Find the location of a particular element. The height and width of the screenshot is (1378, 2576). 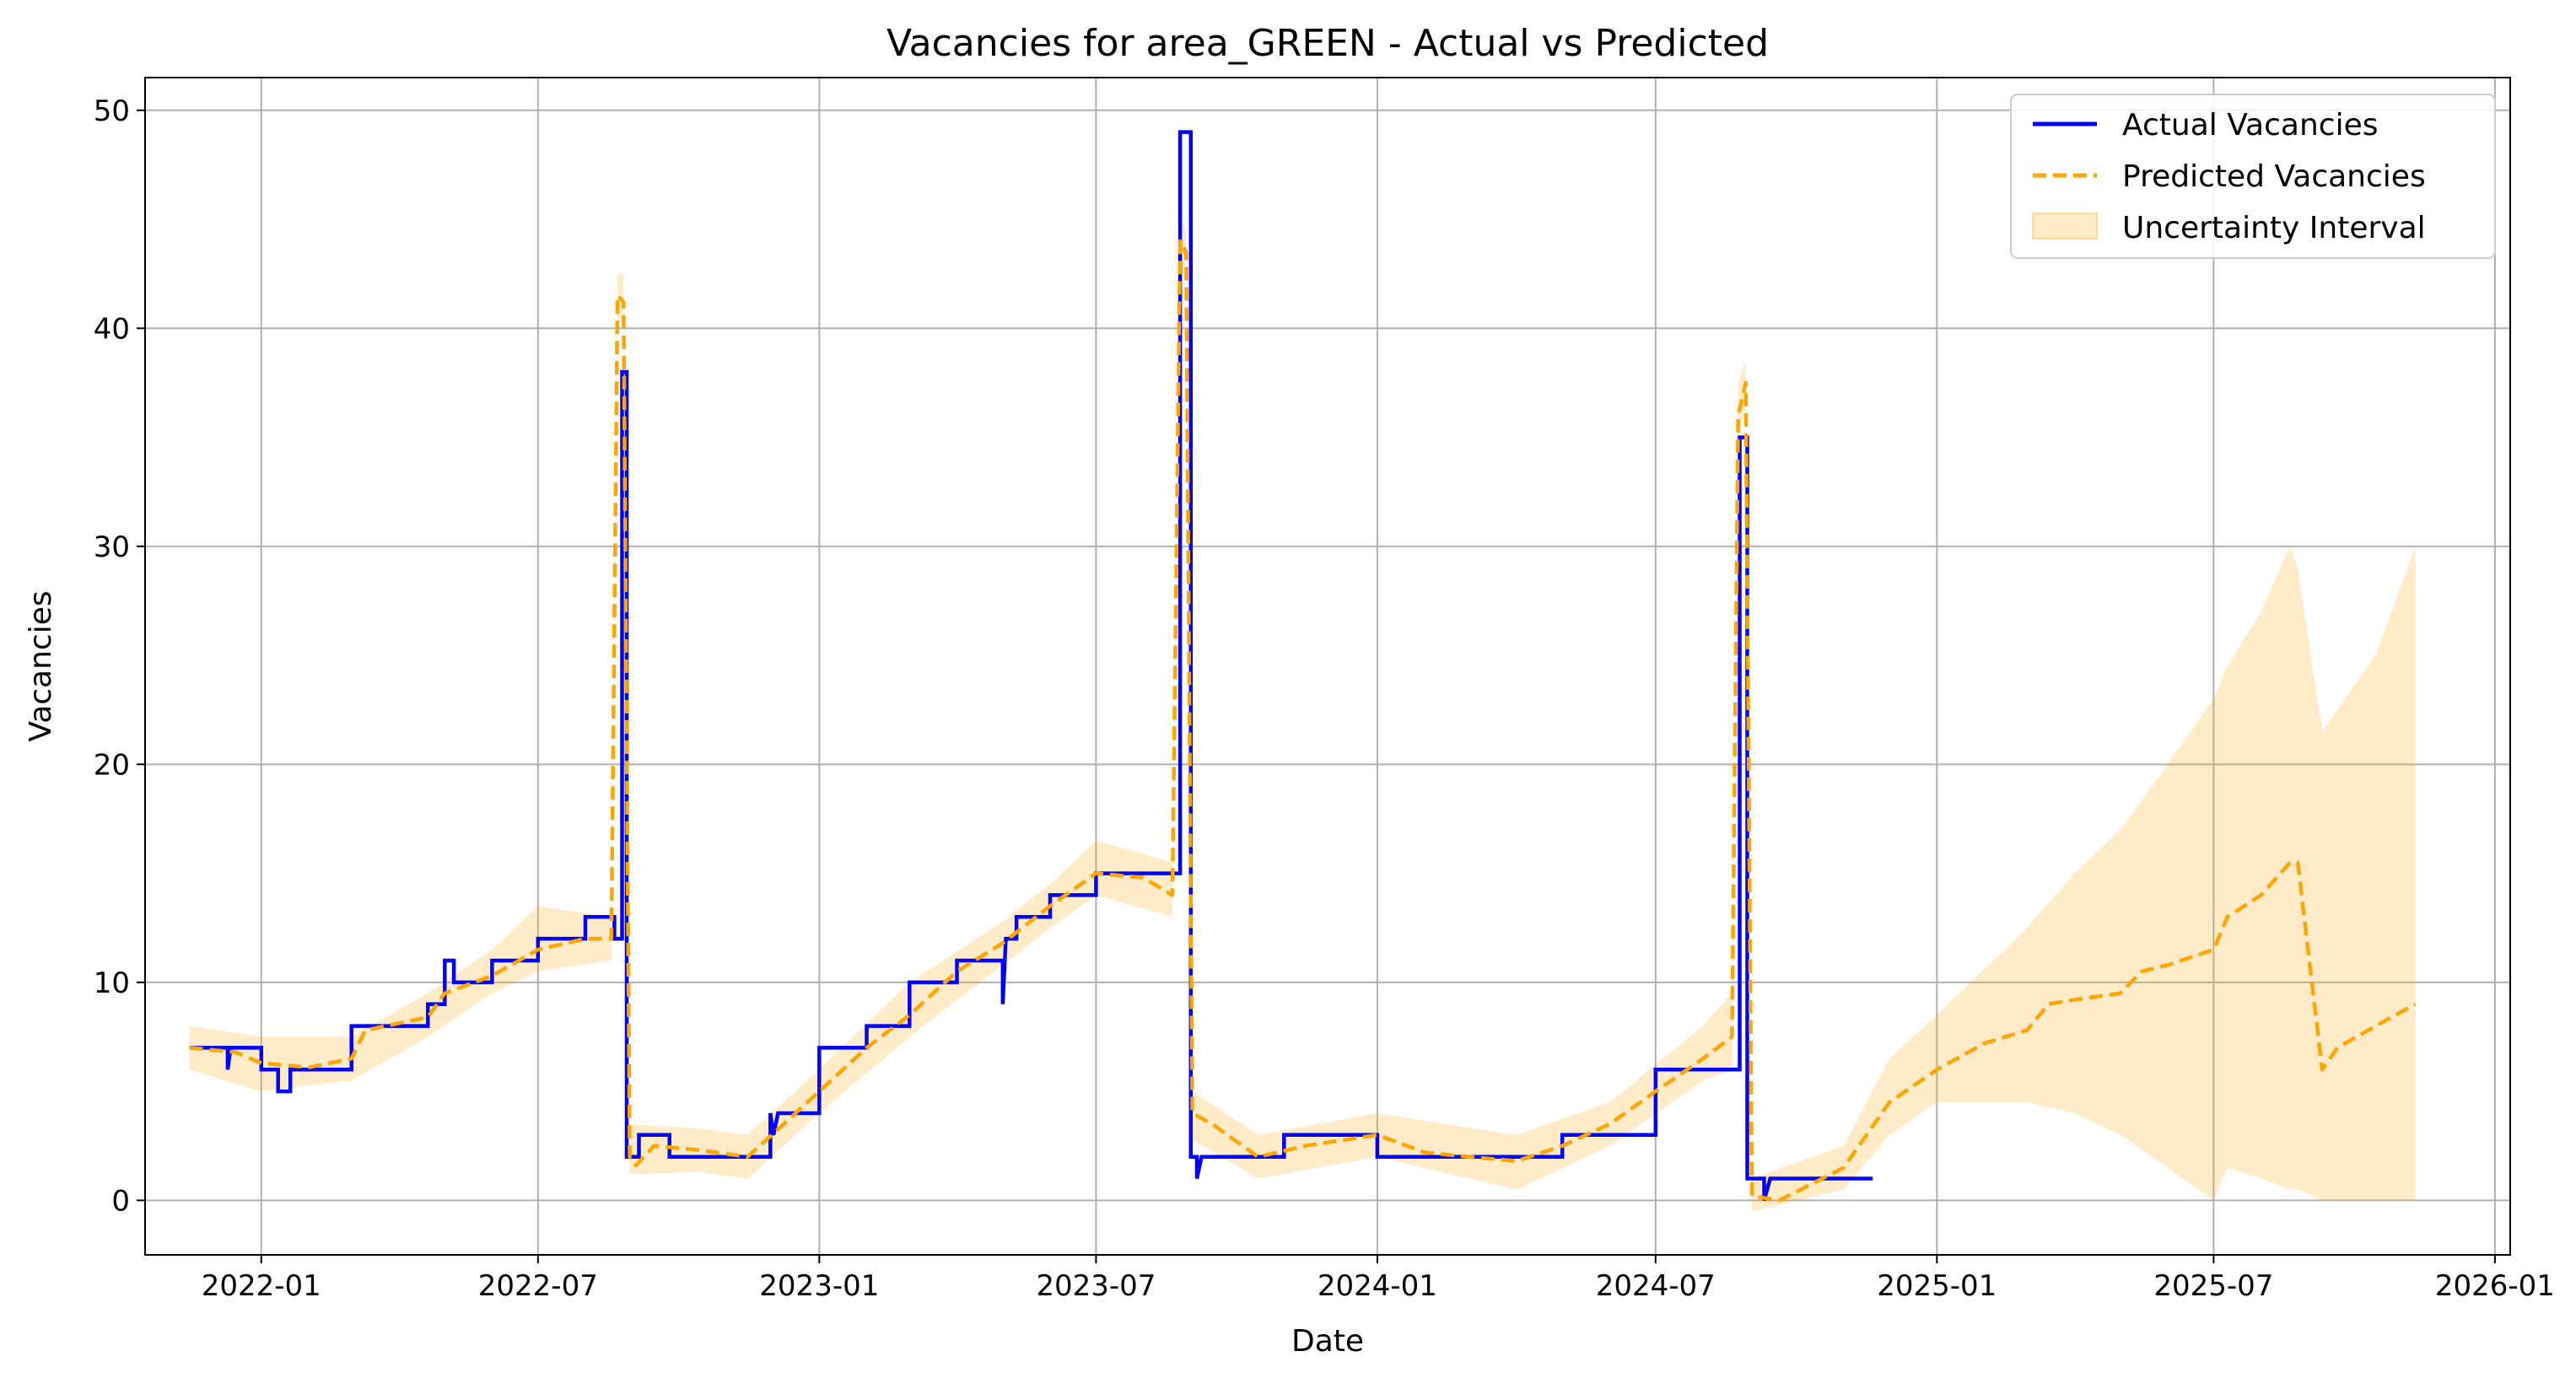

y-tick-label: 30 is located at coordinates (112, 547).